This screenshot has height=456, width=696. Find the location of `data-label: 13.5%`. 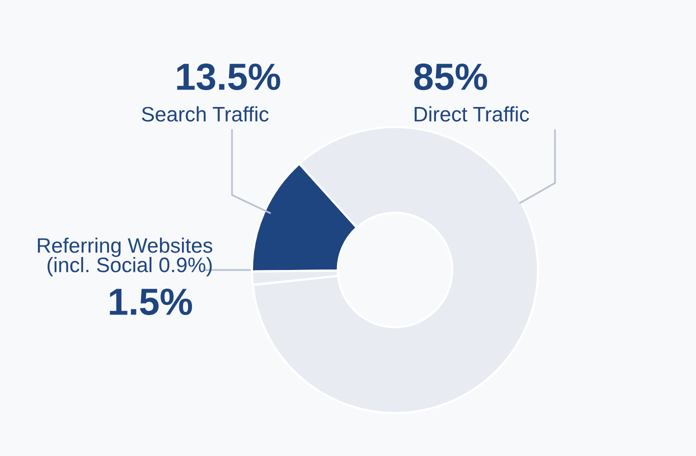

data-label: 13.5% is located at coordinates (228, 77).